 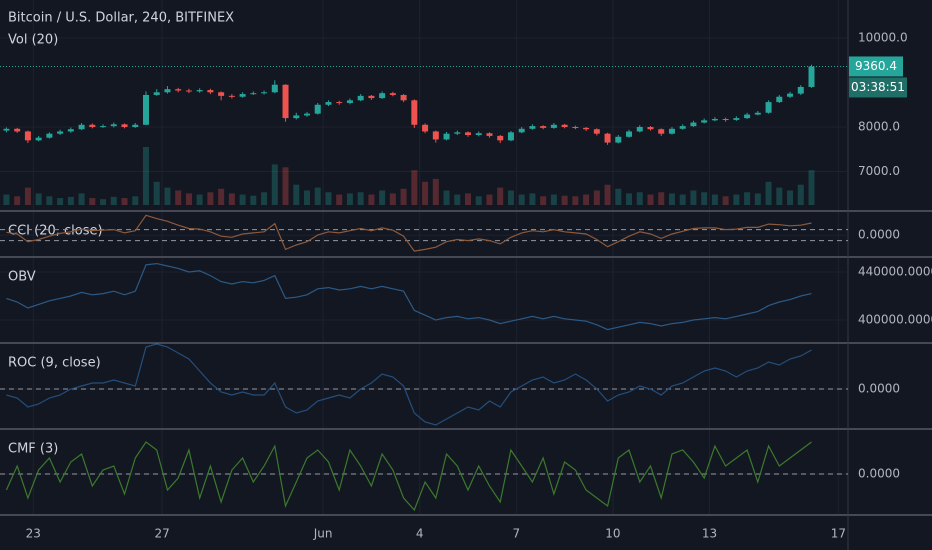 I want to click on volume-label: Vol (20), so click(x=33, y=40).